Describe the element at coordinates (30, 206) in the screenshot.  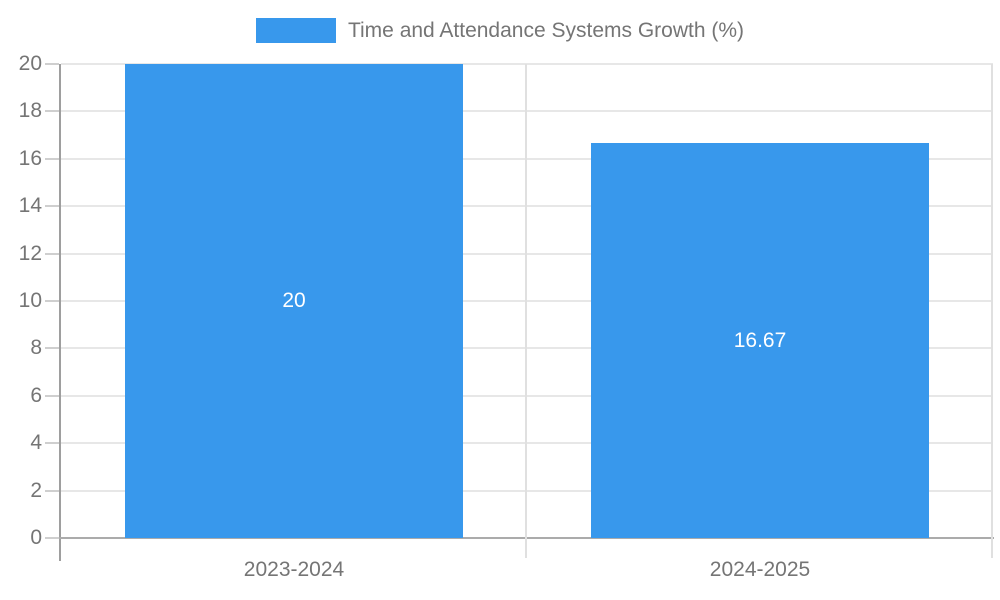
I see `y-axis-tick-label: 14` at that location.